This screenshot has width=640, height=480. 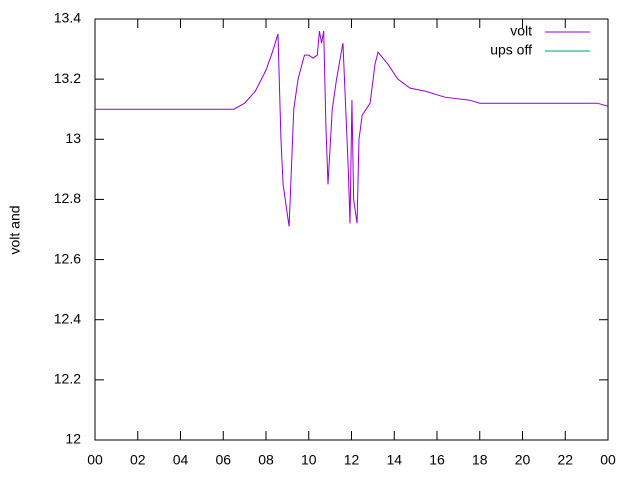 What do you see at coordinates (73, 138) in the screenshot?
I see `y-tick-label: 13` at bounding box center [73, 138].